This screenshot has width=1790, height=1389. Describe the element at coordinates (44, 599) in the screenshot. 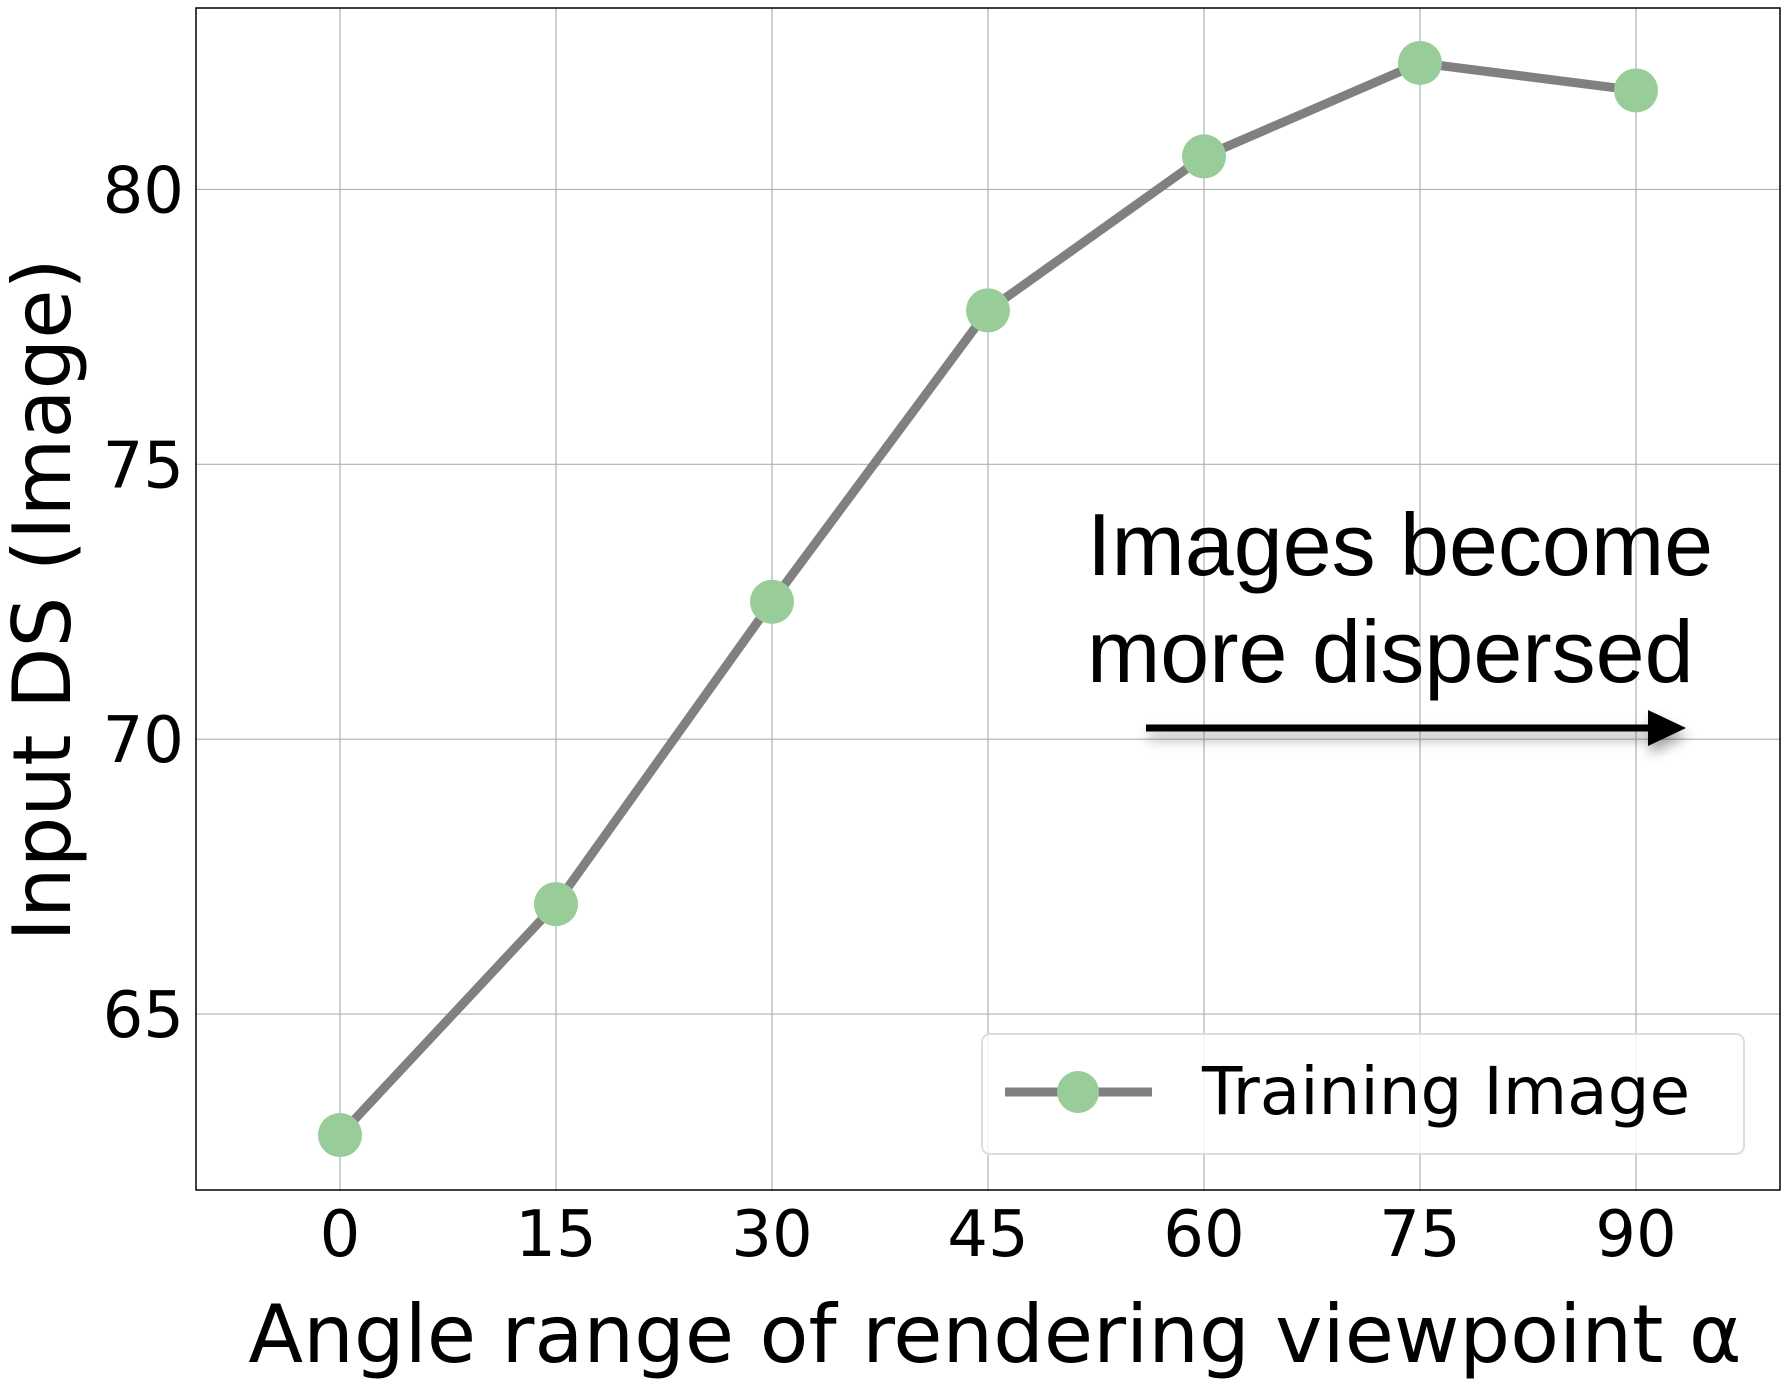

I see `y-axis-label: Input DS (Image)` at that location.